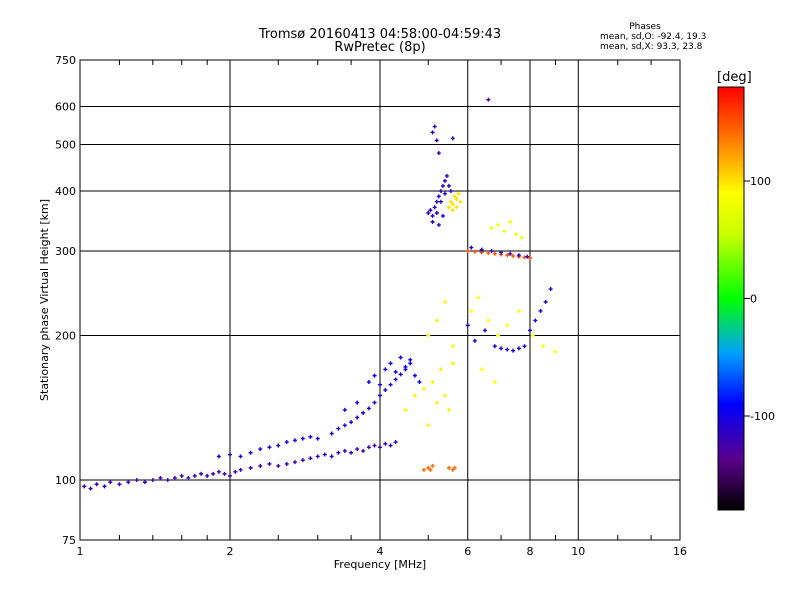 This screenshot has height=600, width=800. I want to click on y-tick-label: 100, so click(65, 480).